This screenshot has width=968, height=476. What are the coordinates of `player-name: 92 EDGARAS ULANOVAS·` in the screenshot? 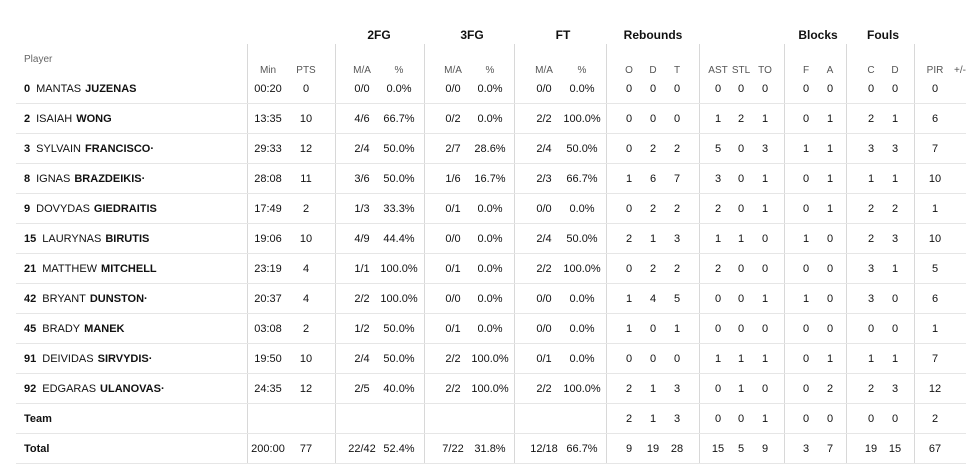 It's located at (94, 389).